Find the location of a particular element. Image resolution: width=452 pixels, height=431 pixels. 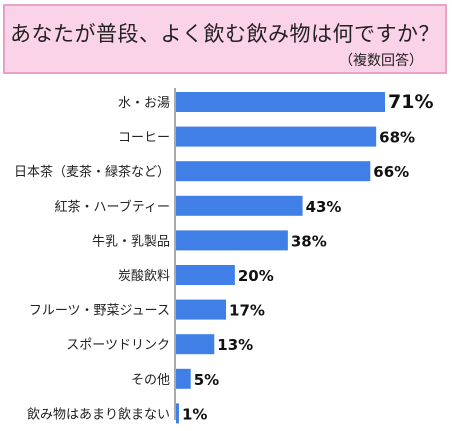

category-label: フルーツ・野菜ジュース is located at coordinates (99, 311).